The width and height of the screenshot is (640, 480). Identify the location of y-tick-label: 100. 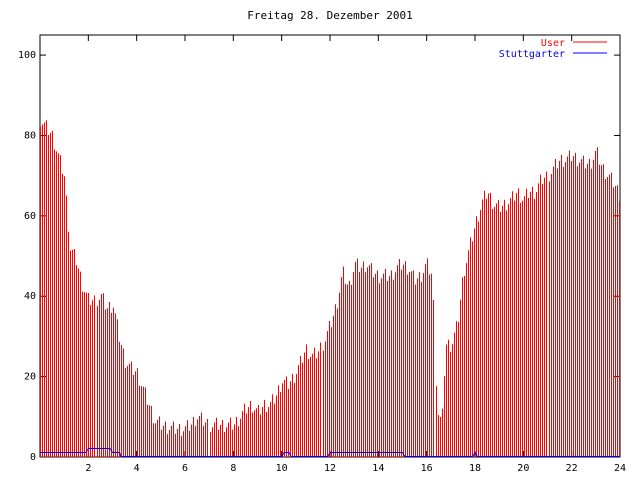
(27, 55).